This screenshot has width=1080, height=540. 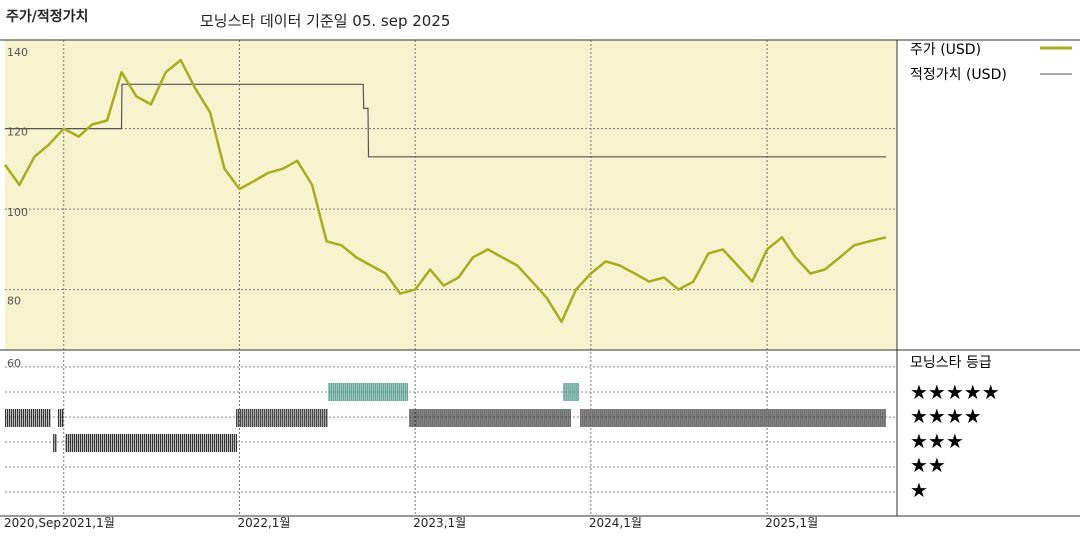 I want to click on stars-1: ★, so click(x=919, y=490).